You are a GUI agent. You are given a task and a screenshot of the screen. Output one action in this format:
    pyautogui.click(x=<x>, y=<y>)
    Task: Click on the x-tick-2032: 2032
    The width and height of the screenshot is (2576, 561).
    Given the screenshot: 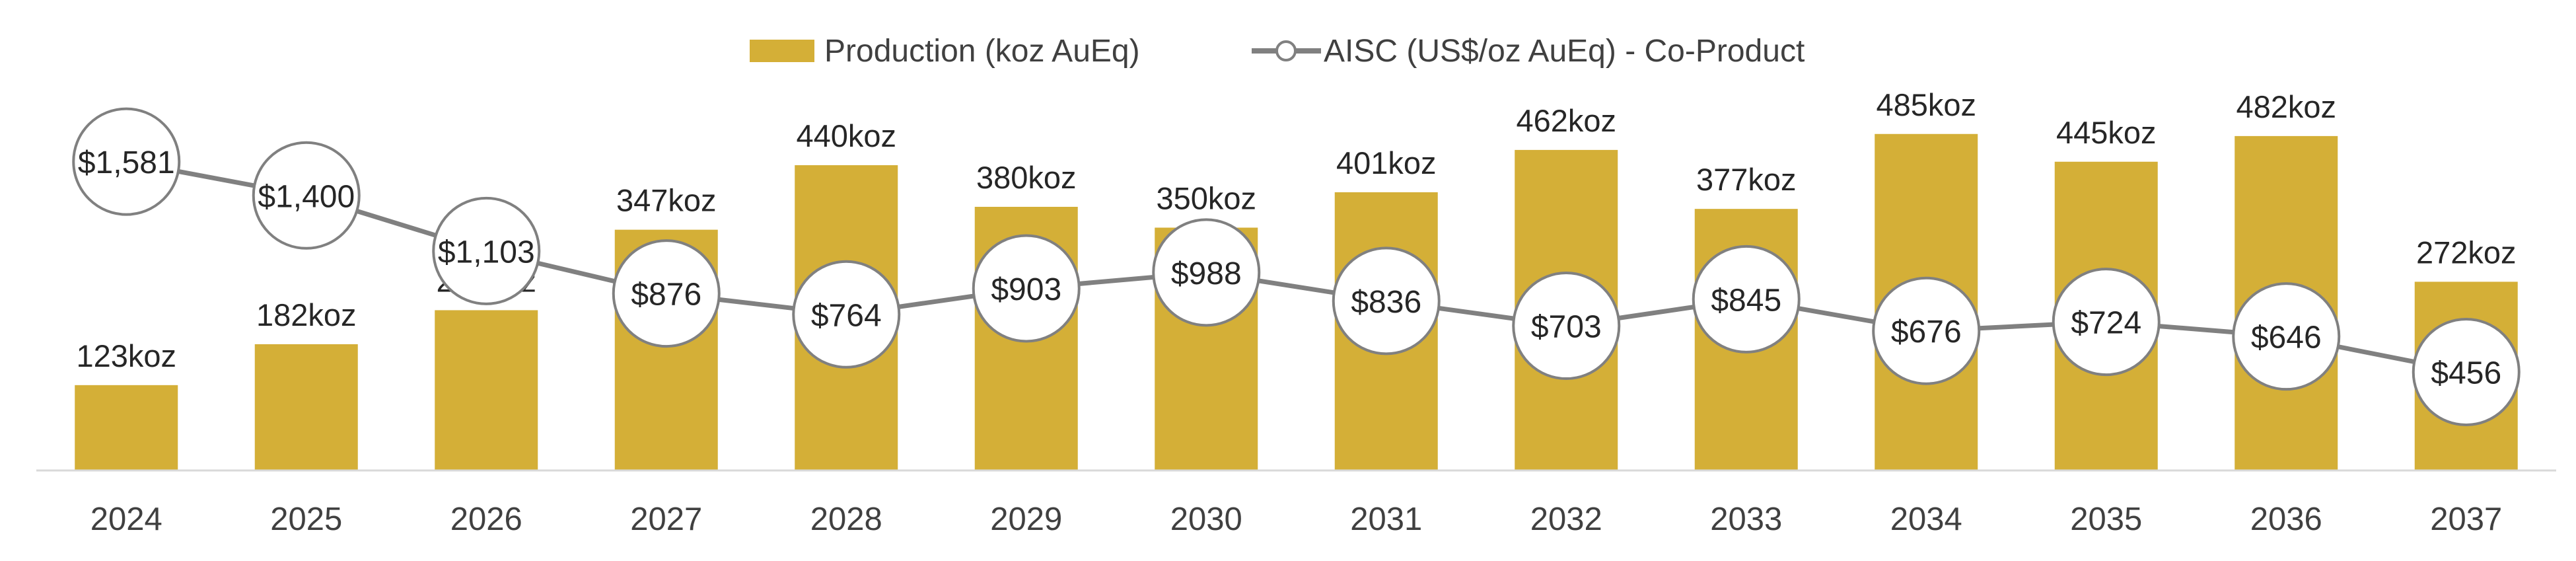 What is the action you would take?
    pyautogui.click(x=1566, y=520)
    